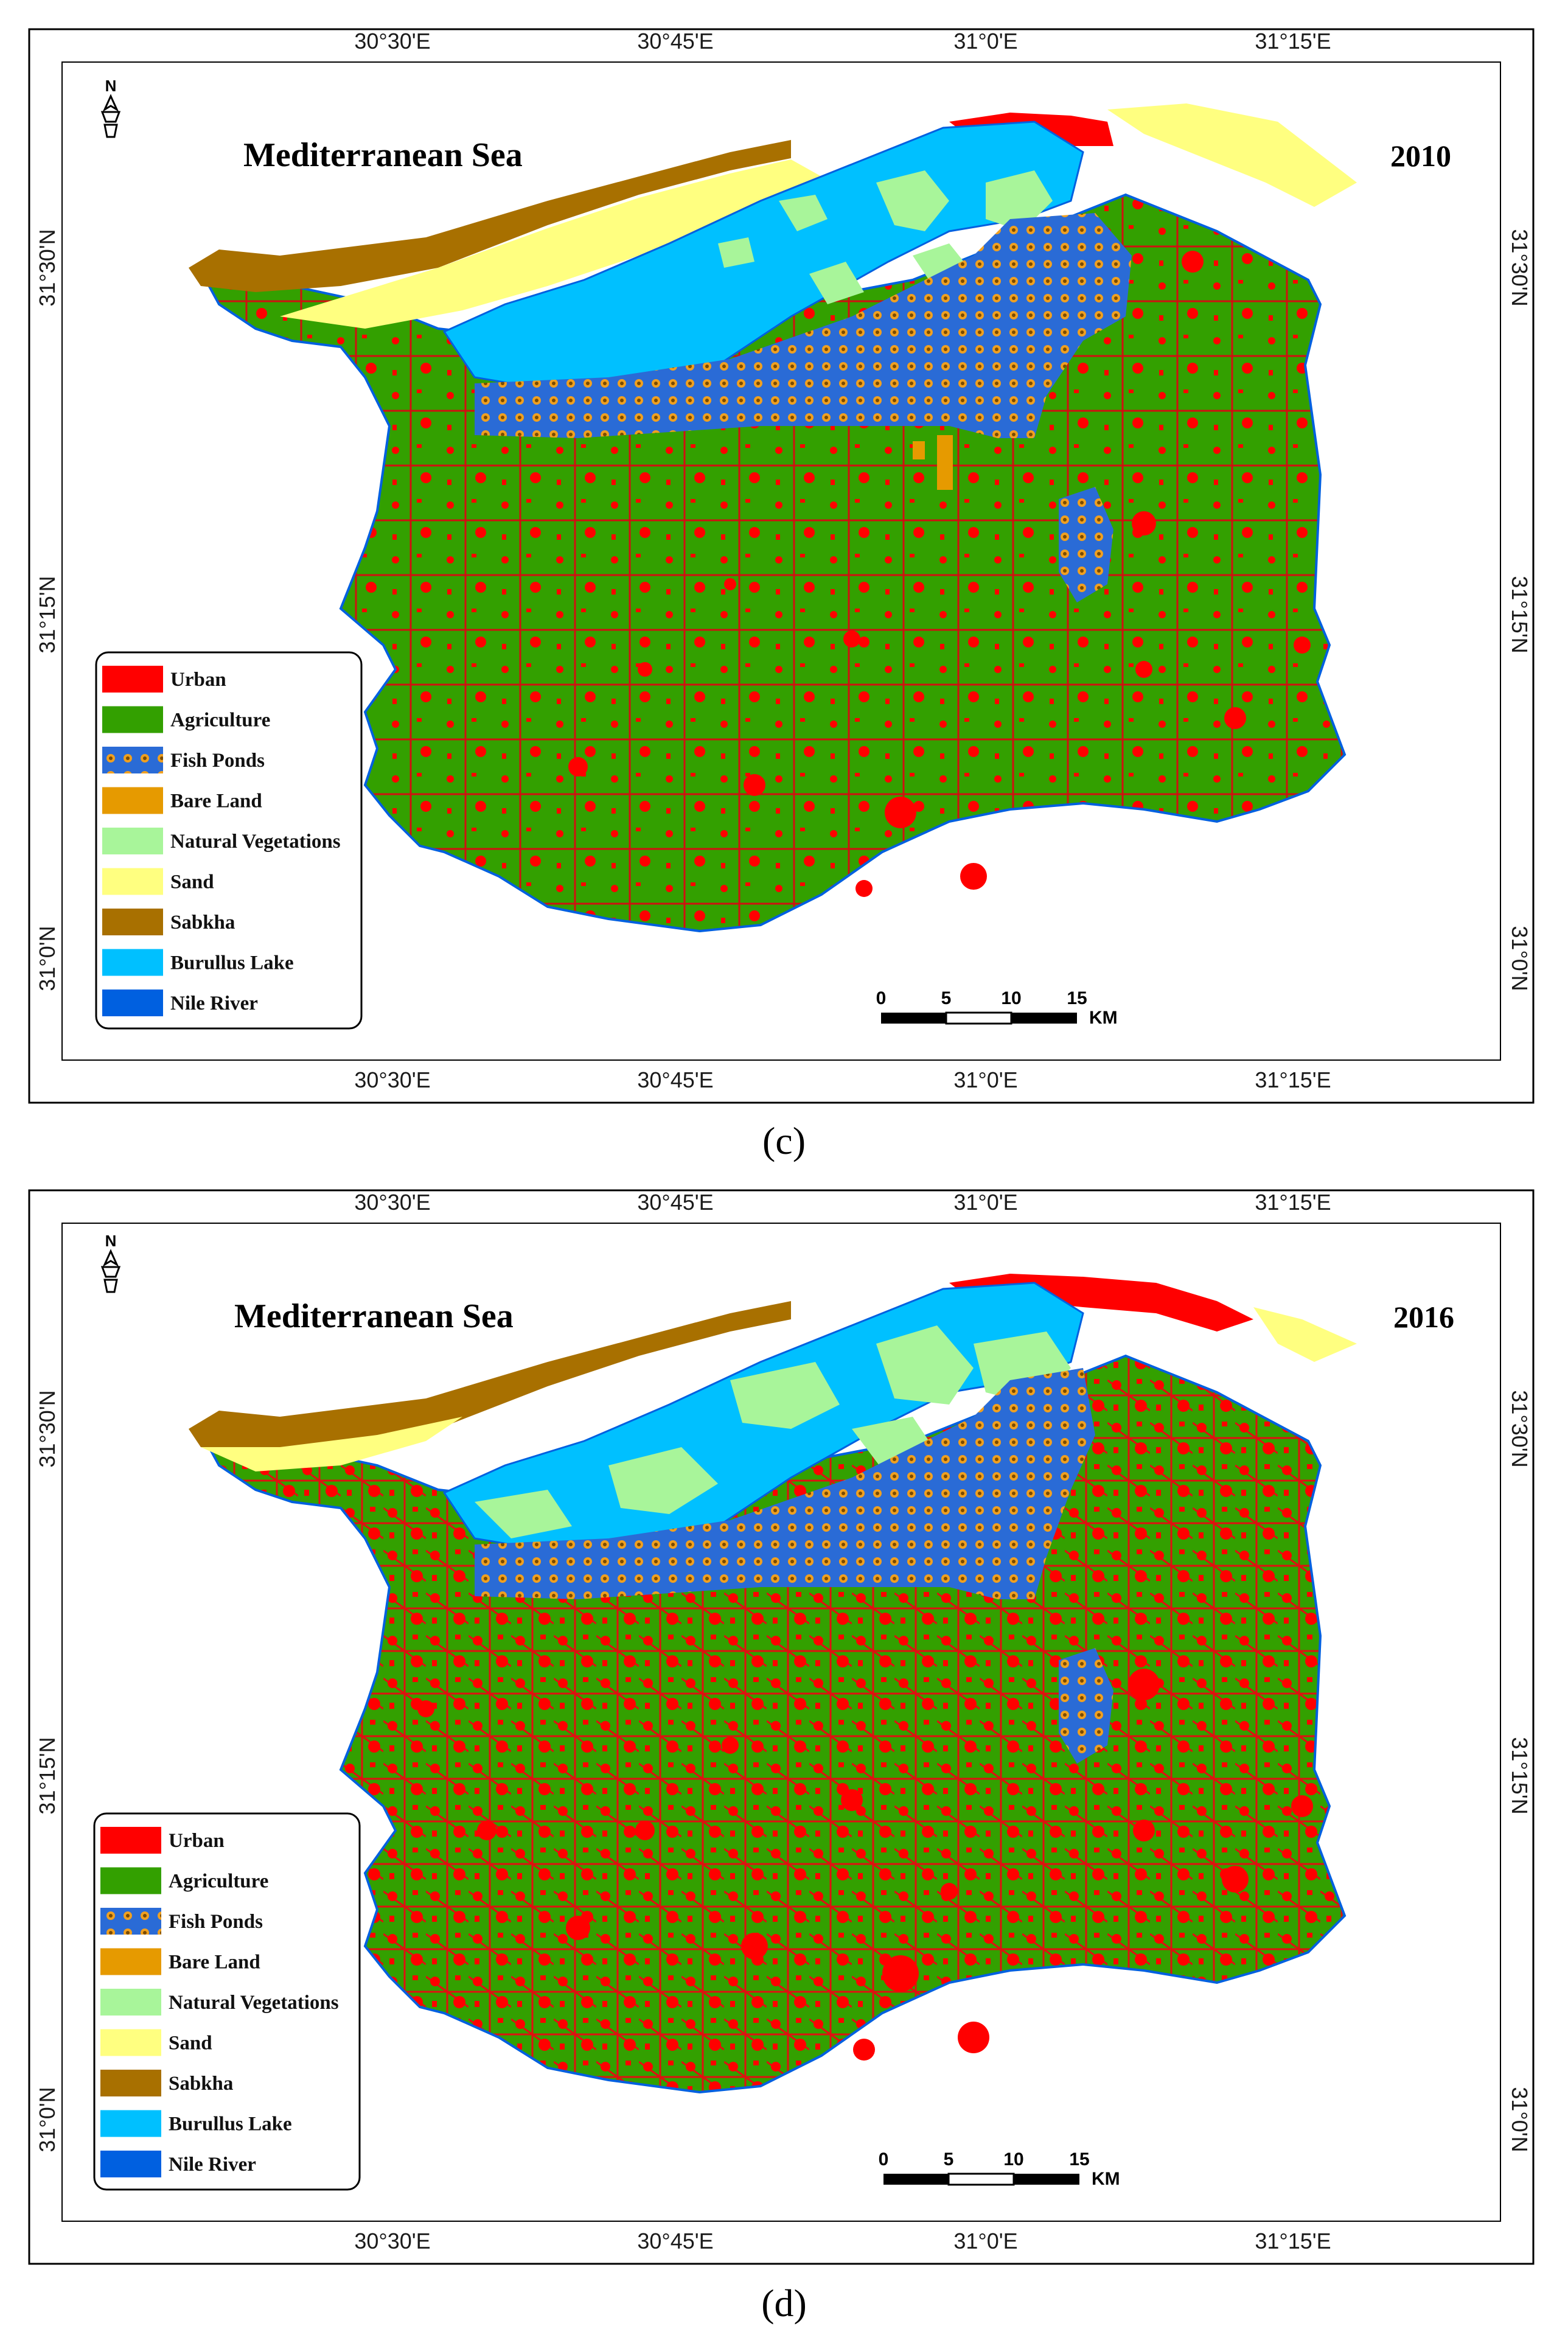 Image resolution: width=1568 pixels, height=2349 pixels. I want to click on bare-land-spot, so click(945, 462).